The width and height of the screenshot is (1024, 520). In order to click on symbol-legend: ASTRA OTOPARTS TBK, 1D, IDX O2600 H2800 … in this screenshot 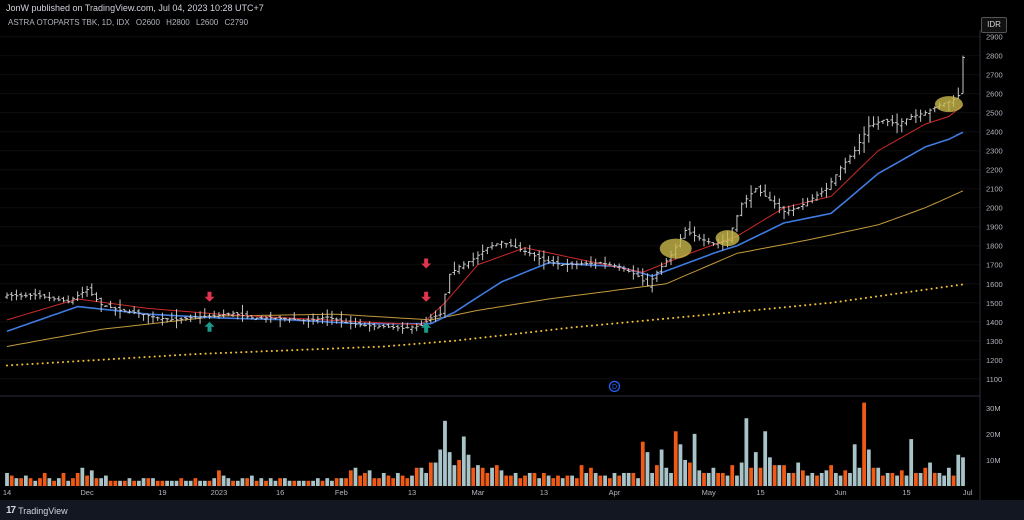, I will do `click(130, 22)`.